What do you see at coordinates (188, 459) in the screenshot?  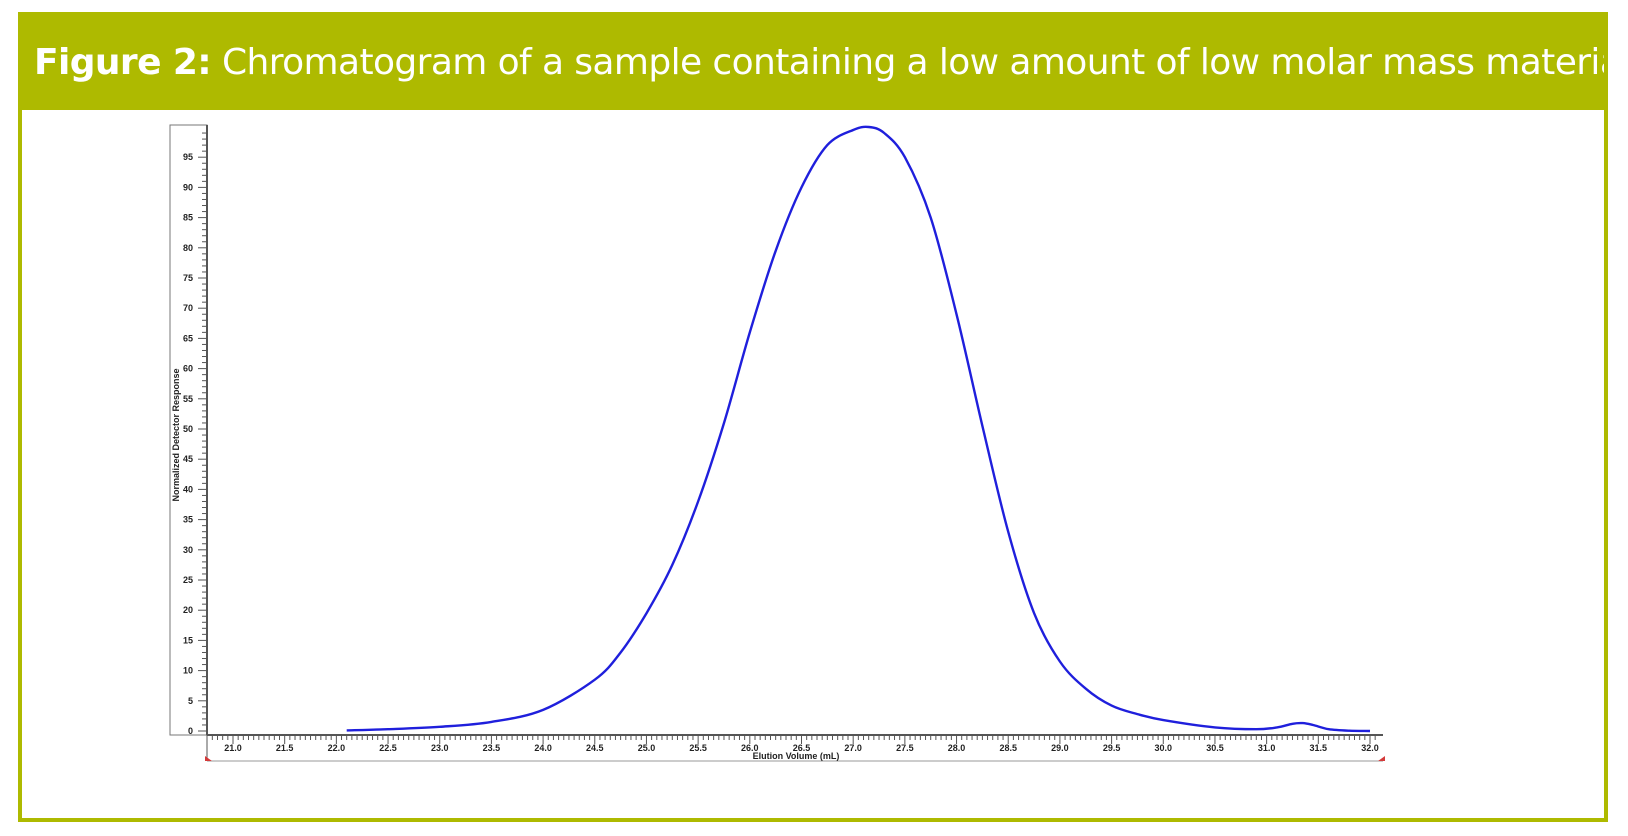 I see `y-tick-label: 45` at bounding box center [188, 459].